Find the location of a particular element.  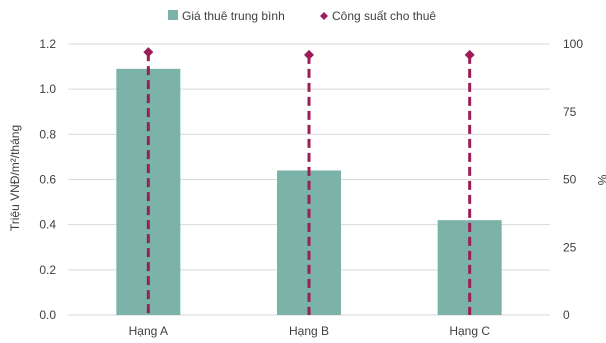

left-axis-title: Triệu VNĐ/m²/tháng is located at coordinates (15, 178).